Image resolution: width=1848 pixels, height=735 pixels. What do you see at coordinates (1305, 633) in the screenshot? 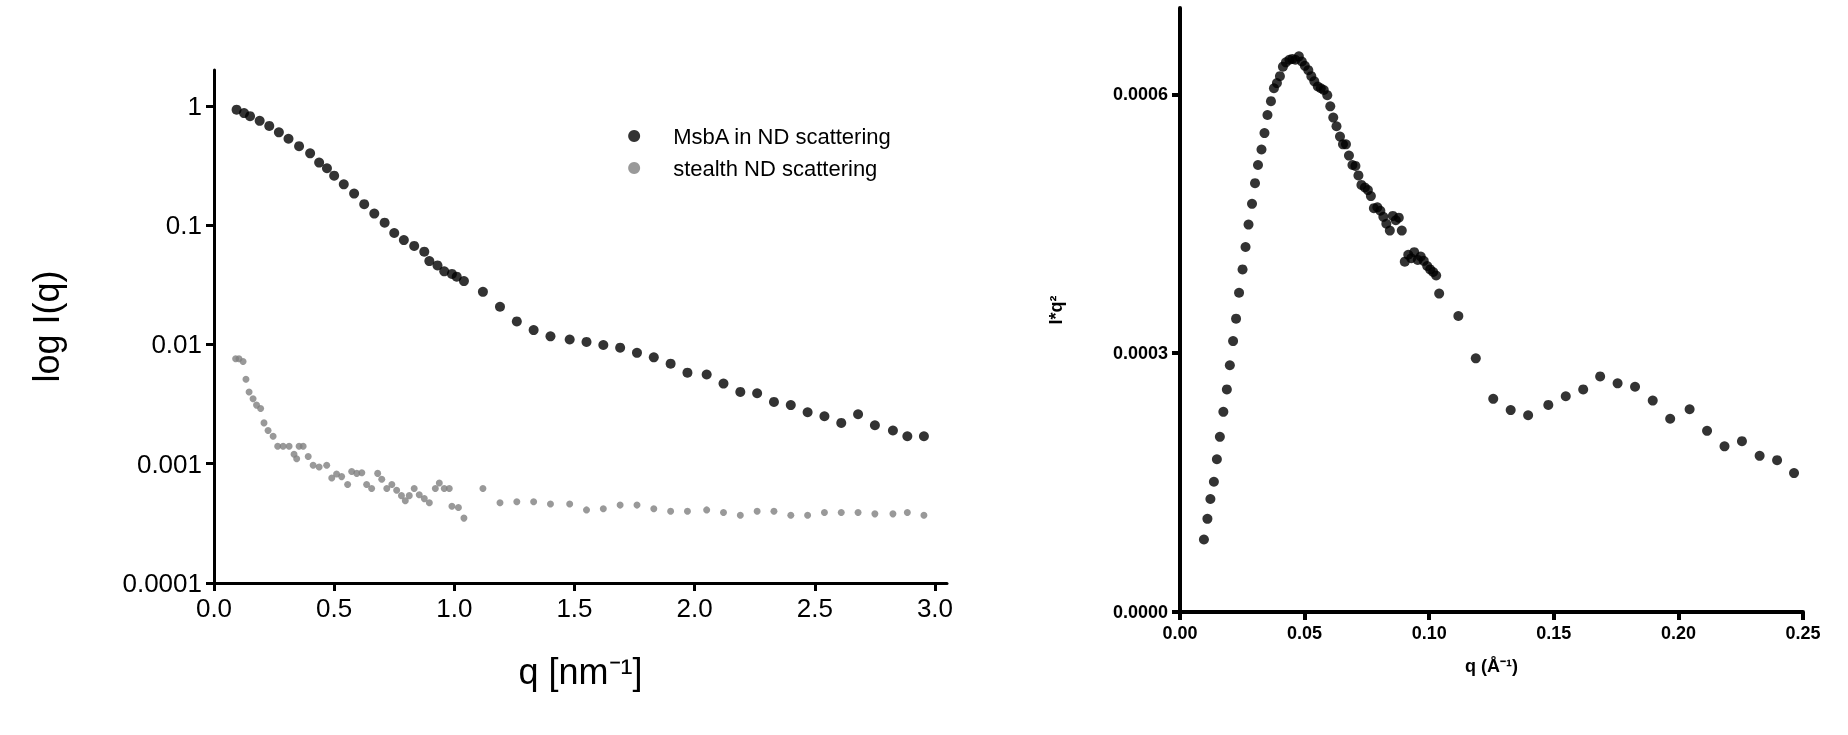
I see `x-tick-label: 0.05` at bounding box center [1305, 633].